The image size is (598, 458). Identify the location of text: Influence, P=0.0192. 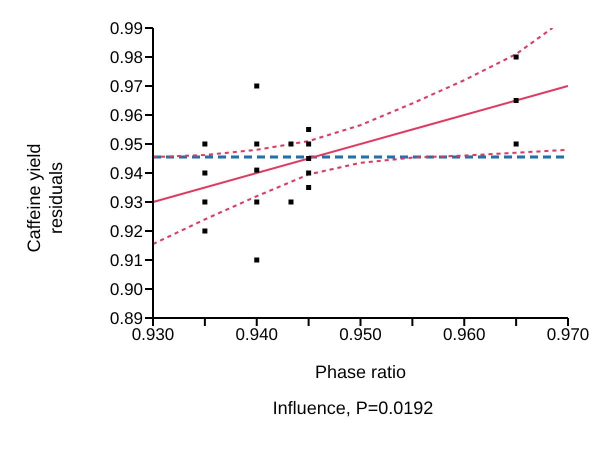
(353, 408).